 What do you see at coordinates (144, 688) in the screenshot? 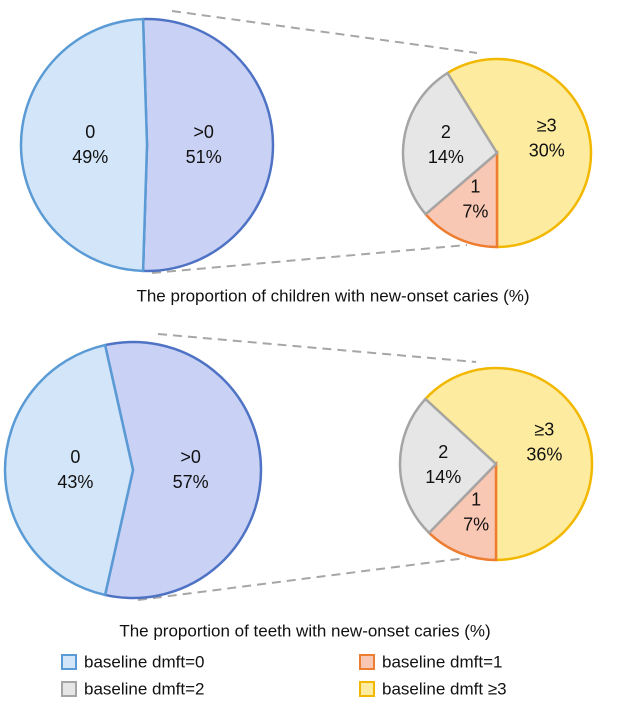
I see `legend-label: baseline dmft=2` at bounding box center [144, 688].